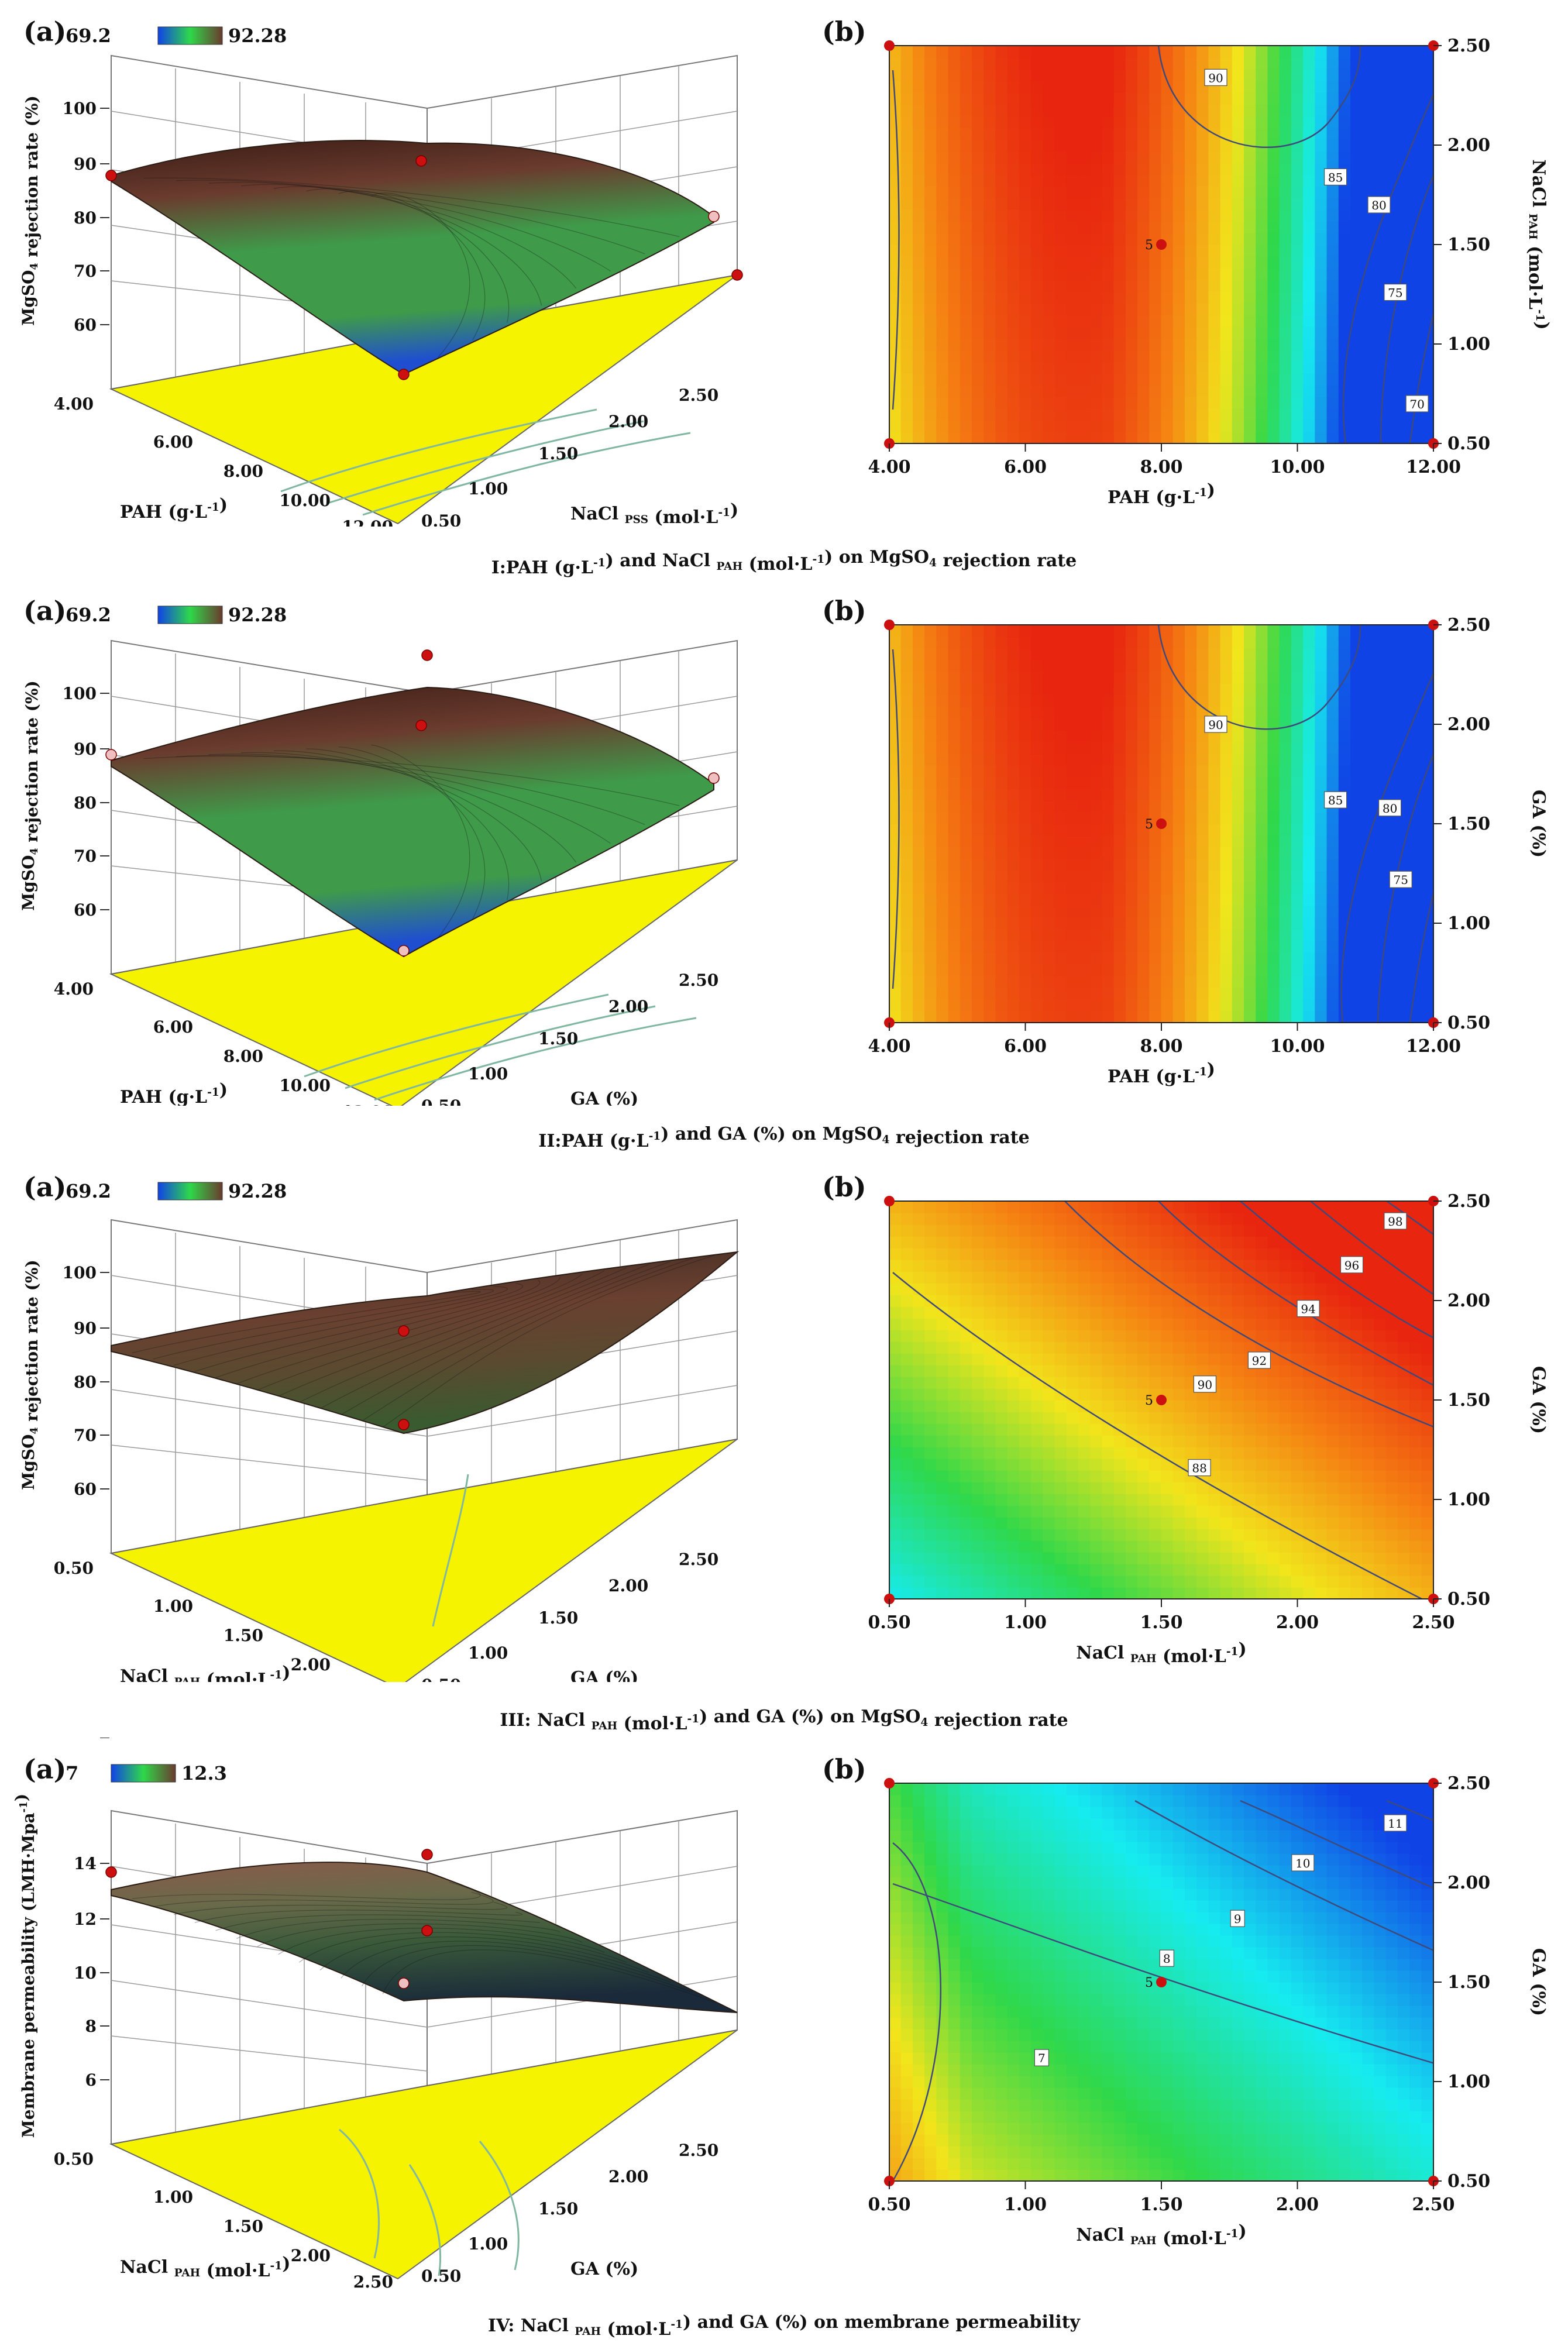 Image resolution: width=1568 pixels, height=2346 pixels. I want to click on x-tick-label: 4.00, so click(74, 404).